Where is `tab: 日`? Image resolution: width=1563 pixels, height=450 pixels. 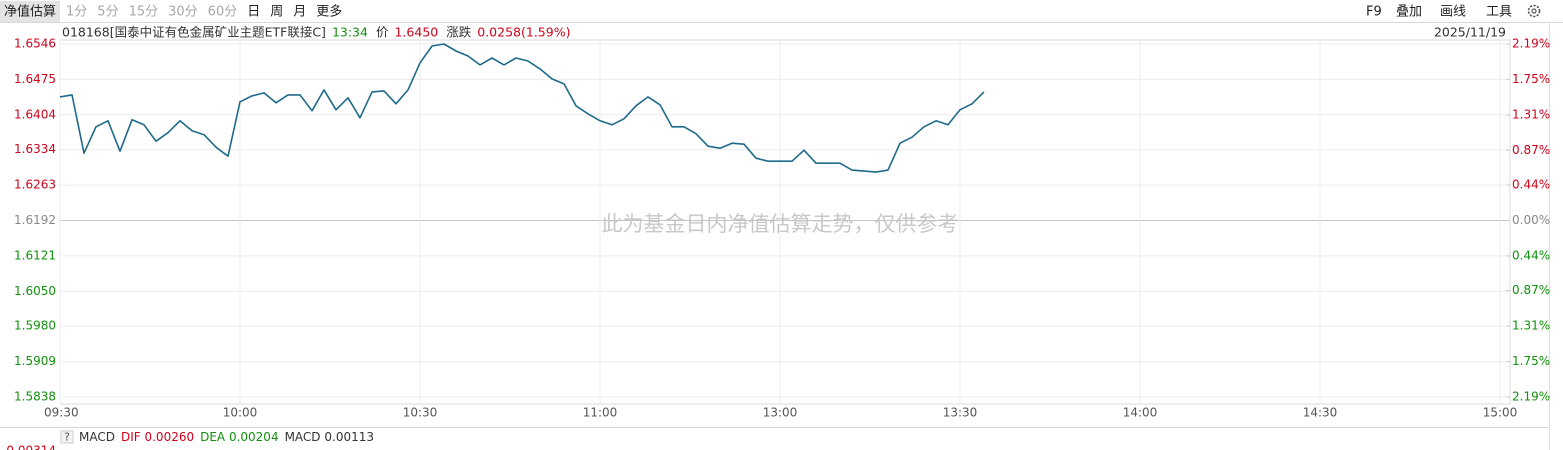 tab: 日 is located at coordinates (253, 12).